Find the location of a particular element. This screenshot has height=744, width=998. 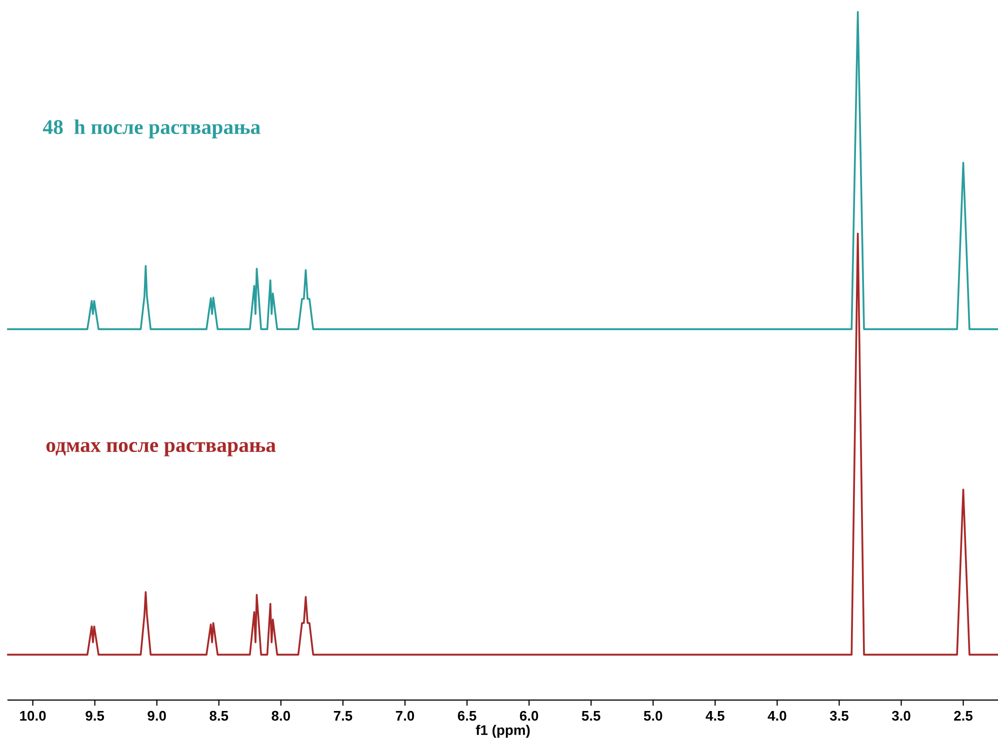

x-tick-label: 7.0 is located at coordinates (405, 715).